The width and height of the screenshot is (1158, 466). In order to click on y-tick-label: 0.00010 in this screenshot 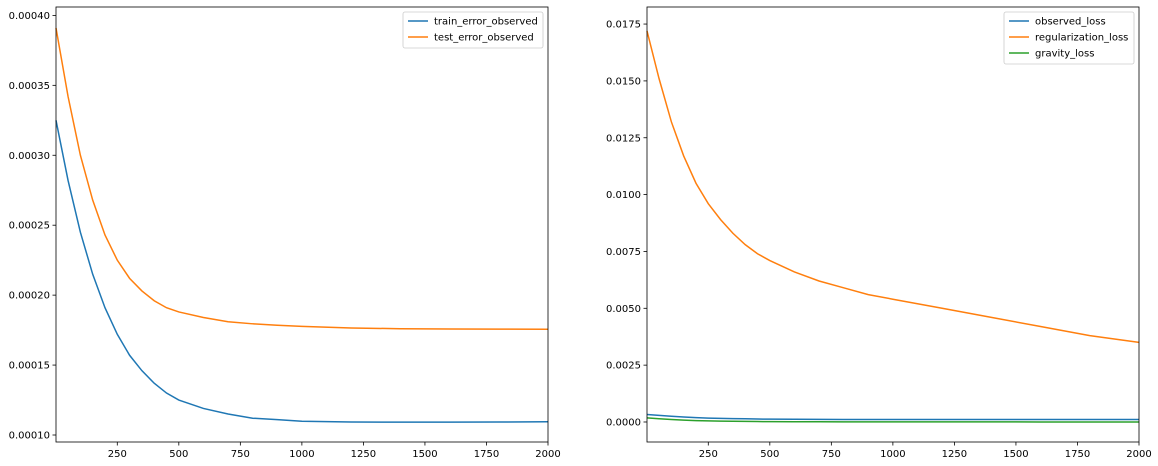, I will do `click(29, 436)`.